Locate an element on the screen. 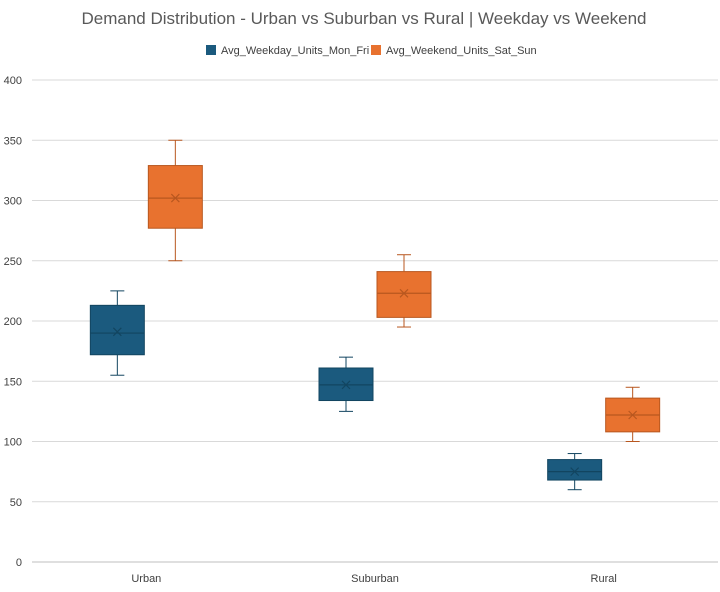 Image resolution: width=720 pixels, height=592 pixels. mean-marker-weekend-rural is located at coordinates (633, 415).